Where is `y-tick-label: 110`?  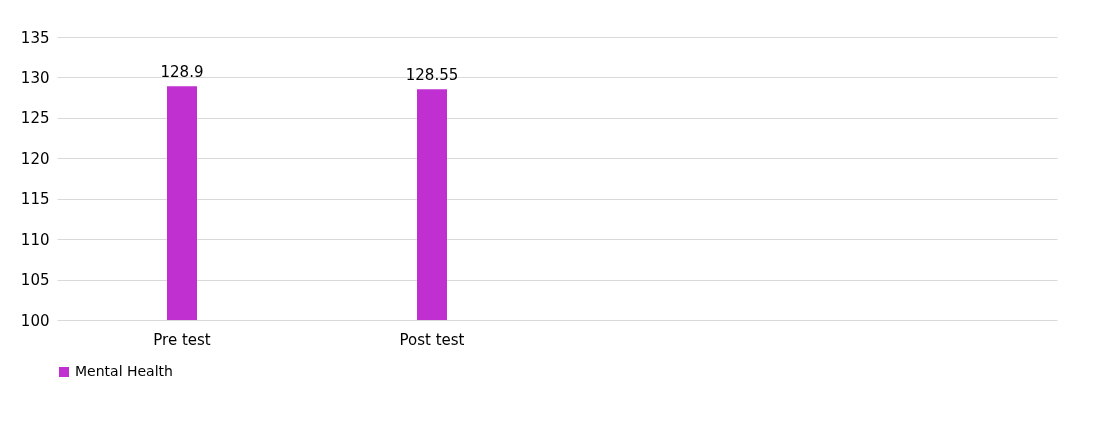 y-tick-label: 110 is located at coordinates (35, 239).